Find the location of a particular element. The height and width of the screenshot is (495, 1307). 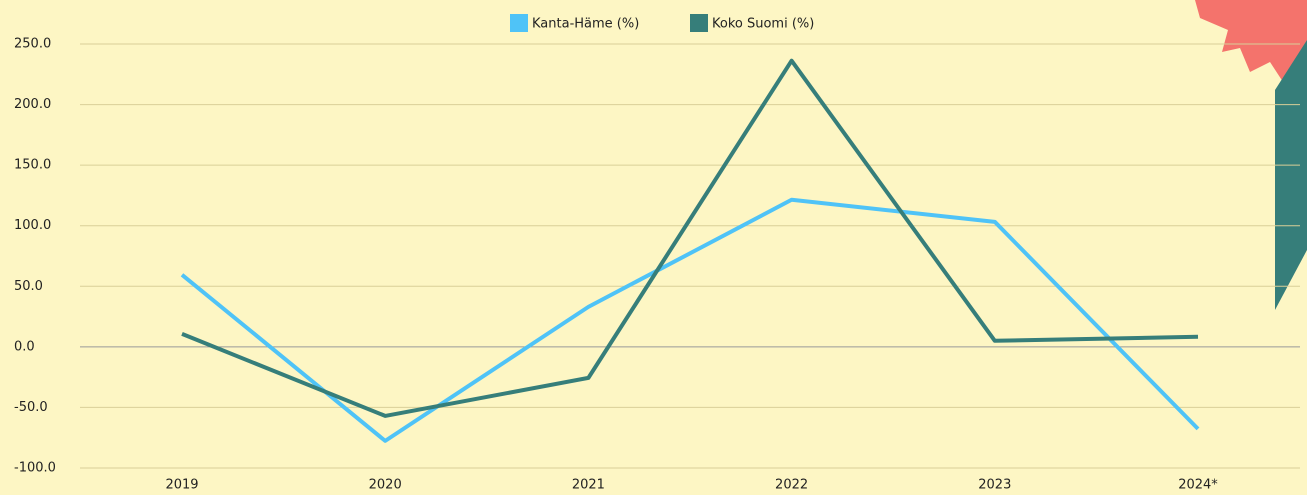

y-tick-label: 100.0 is located at coordinates (32, 225).